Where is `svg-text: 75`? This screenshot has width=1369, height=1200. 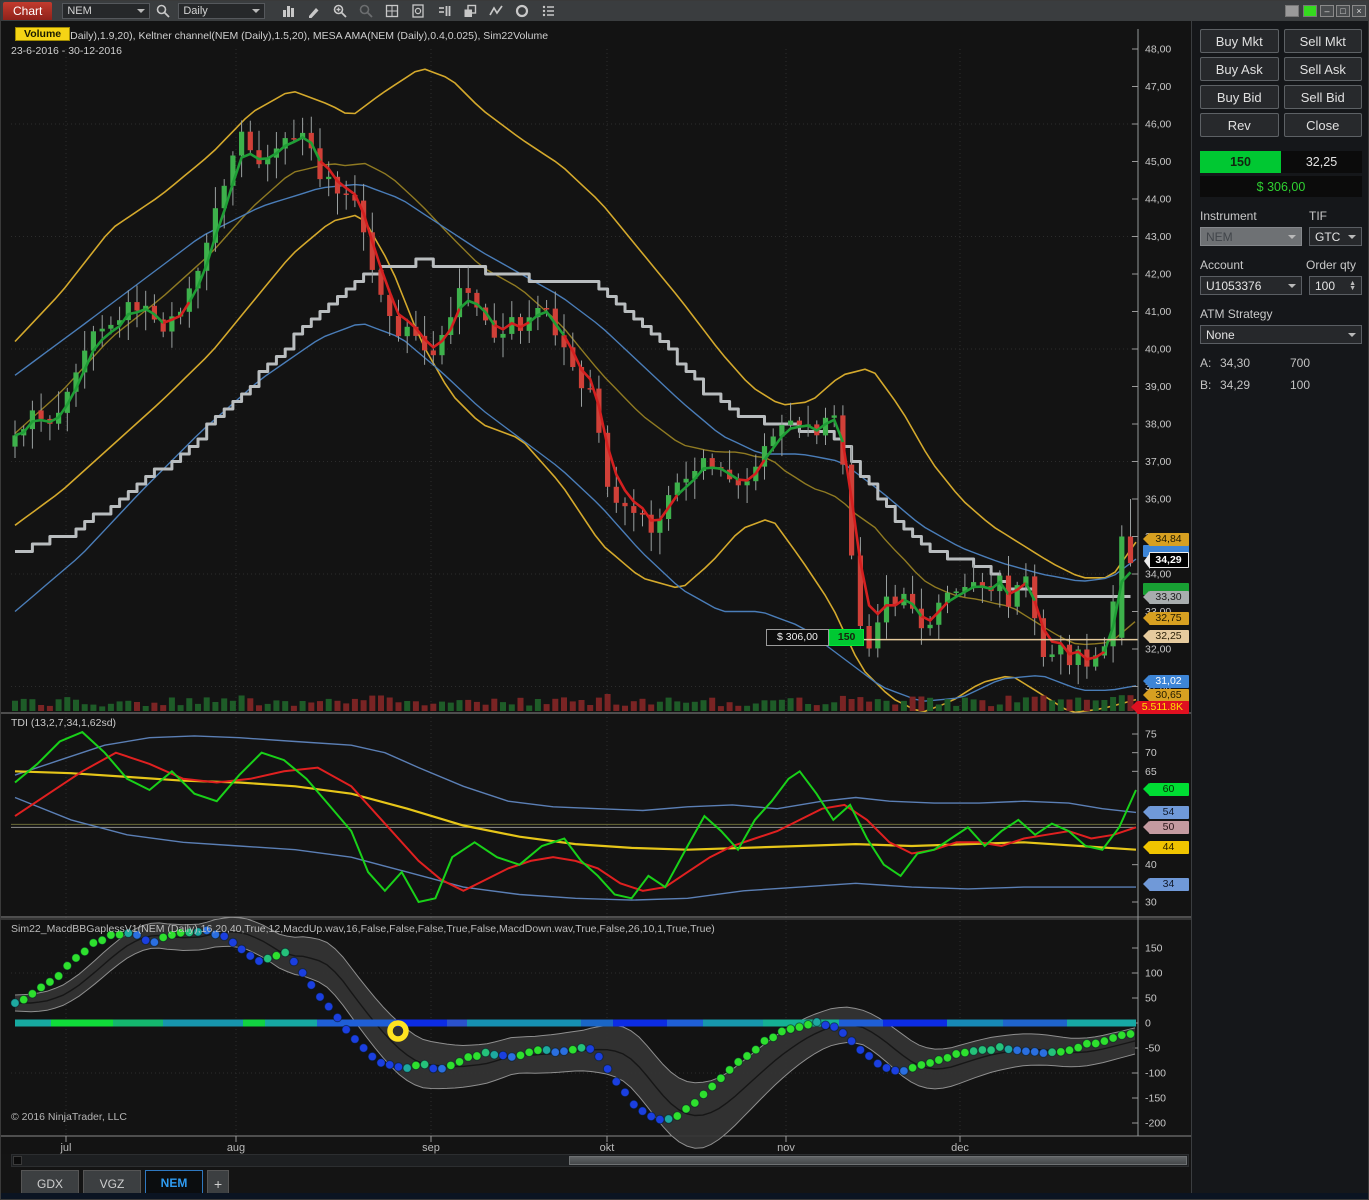
svg-text: 75 is located at coordinates (1151, 735).